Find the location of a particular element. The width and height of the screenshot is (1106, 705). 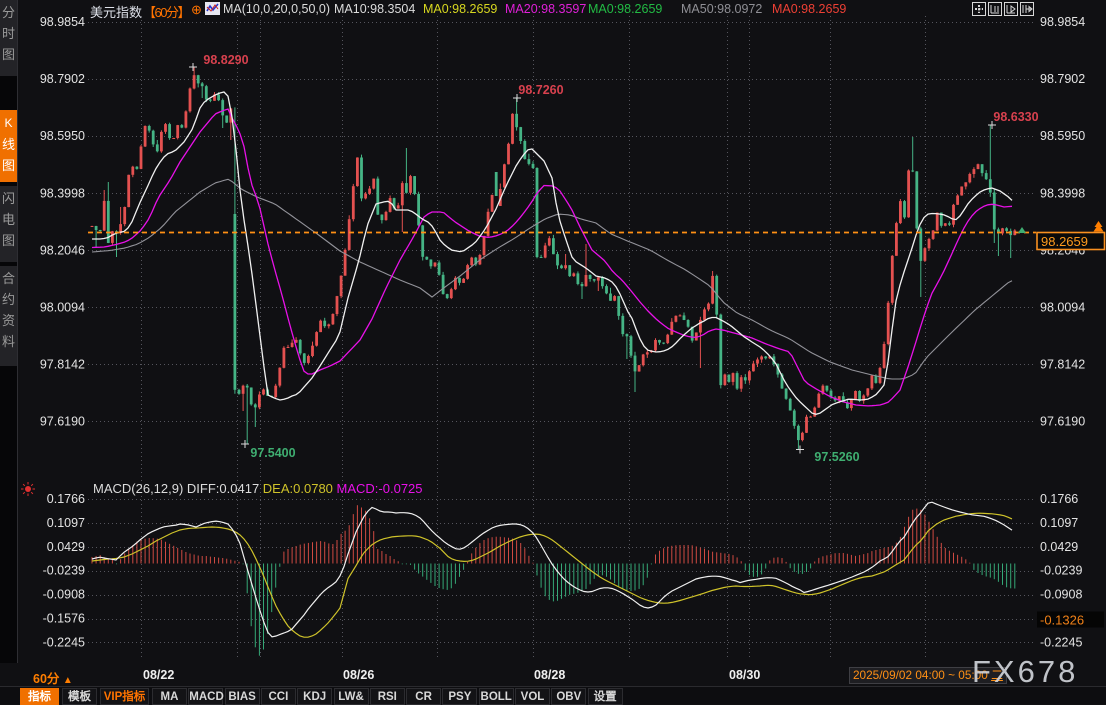

svg-text: 97.5260 is located at coordinates (836, 457).